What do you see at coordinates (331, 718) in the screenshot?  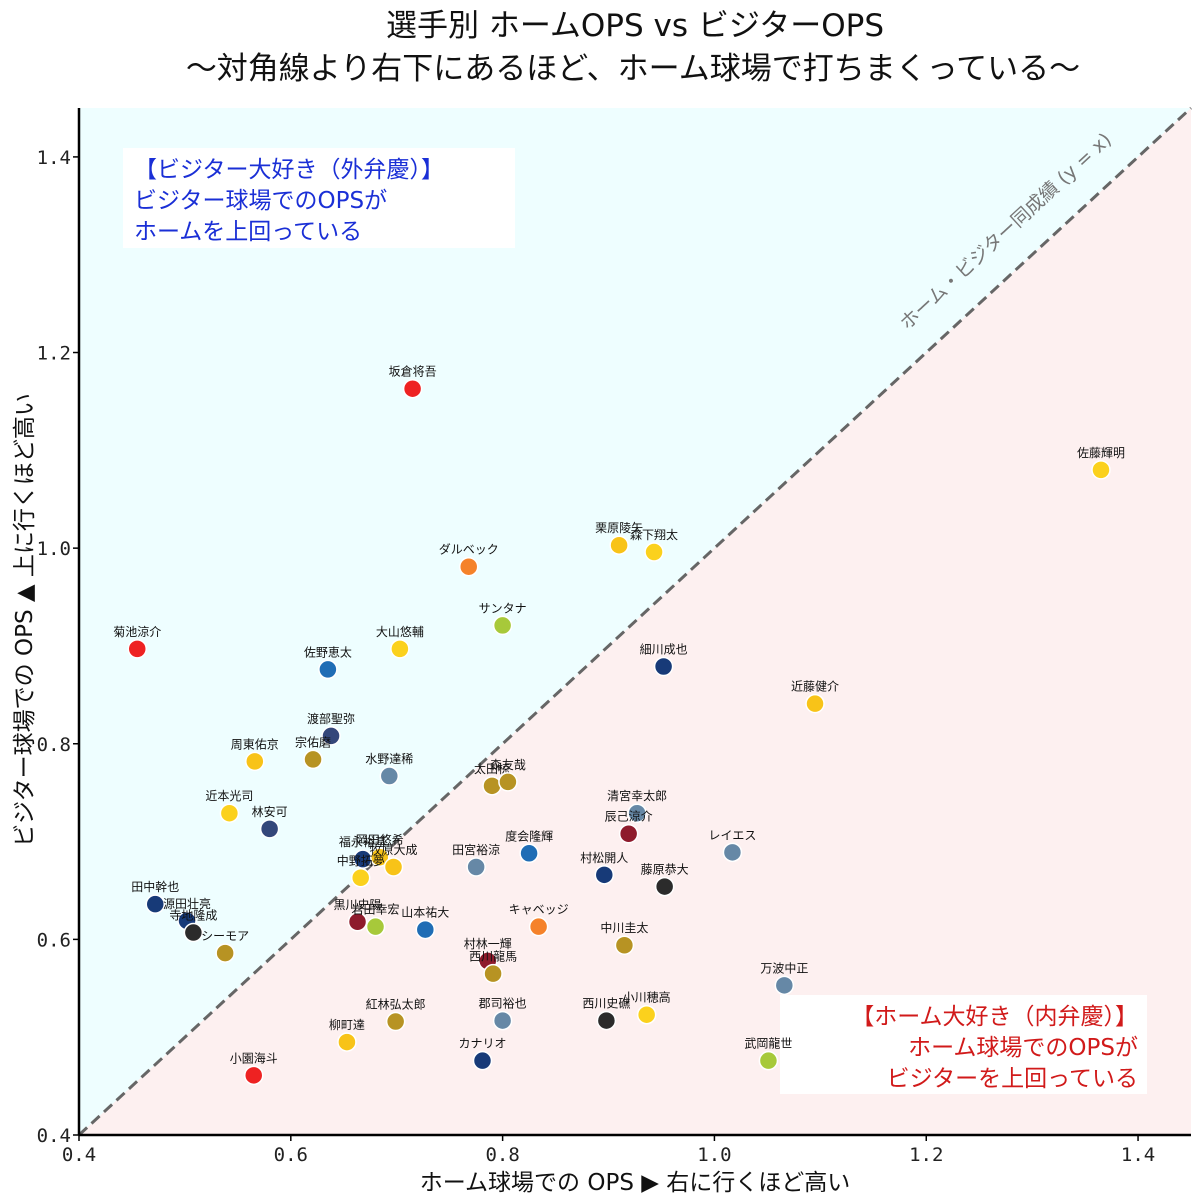 I see `point-label: 渡部聖弥` at bounding box center [331, 718].